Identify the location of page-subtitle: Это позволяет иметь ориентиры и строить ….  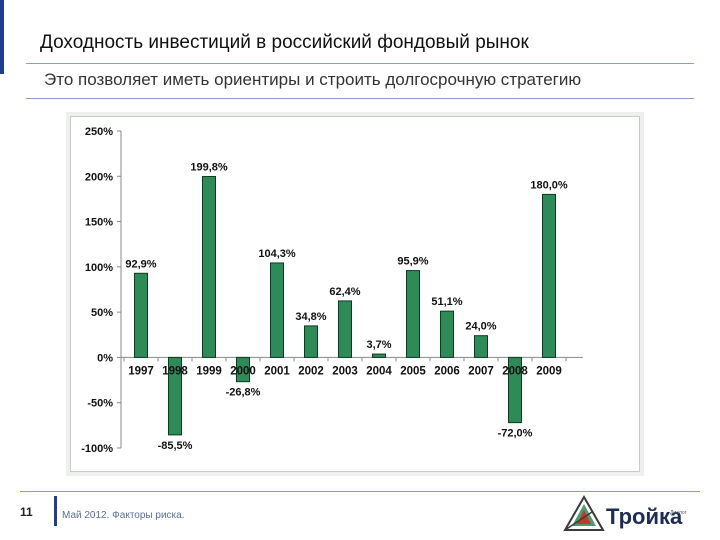
(313, 79).